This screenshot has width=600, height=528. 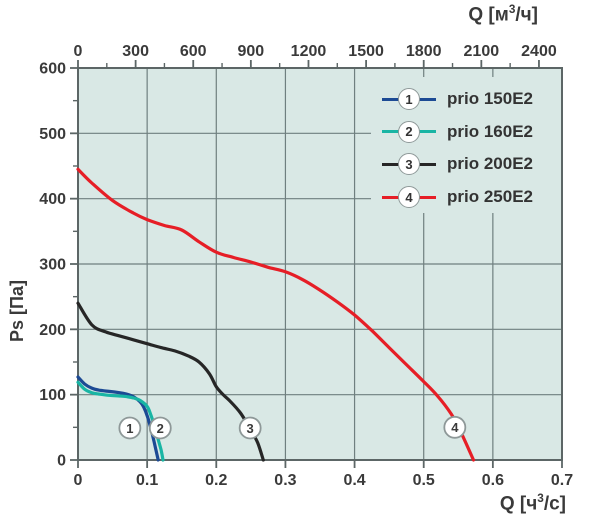 What do you see at coordinates (424, 480) in the screenshot?
I see `bottom-axis-tick-label: 0.5` at bounding box center [424, 480].